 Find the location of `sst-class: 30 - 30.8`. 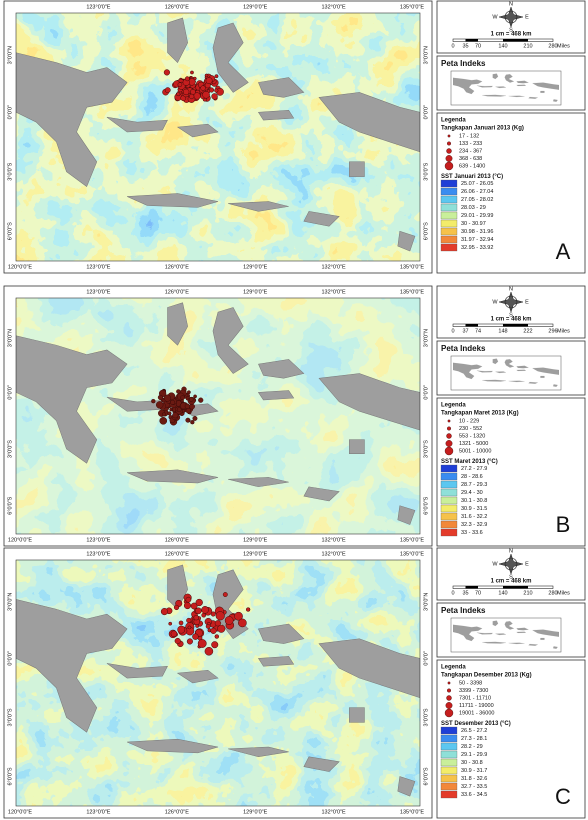

sst-class: 30 - 30.8 is located at coordinates (472, 763).